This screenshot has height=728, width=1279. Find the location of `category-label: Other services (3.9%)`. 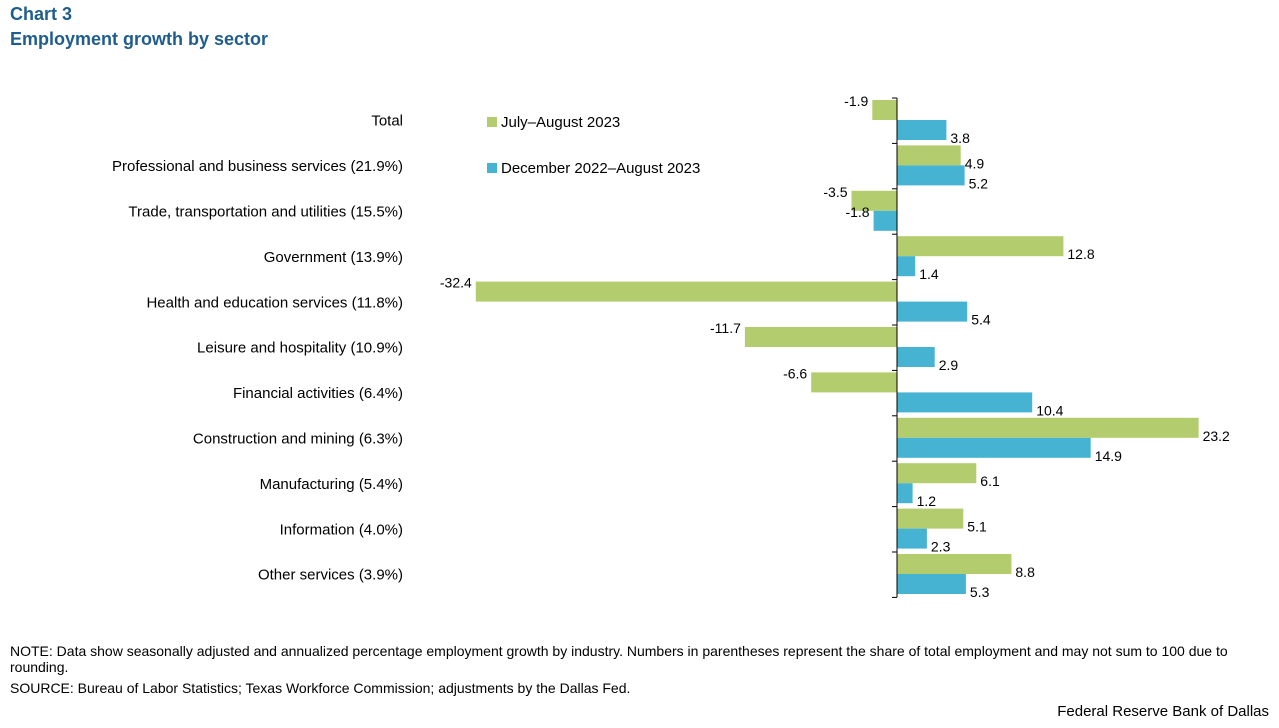

category-label: Other services (3.9%) is located at coordinates (330, 575).